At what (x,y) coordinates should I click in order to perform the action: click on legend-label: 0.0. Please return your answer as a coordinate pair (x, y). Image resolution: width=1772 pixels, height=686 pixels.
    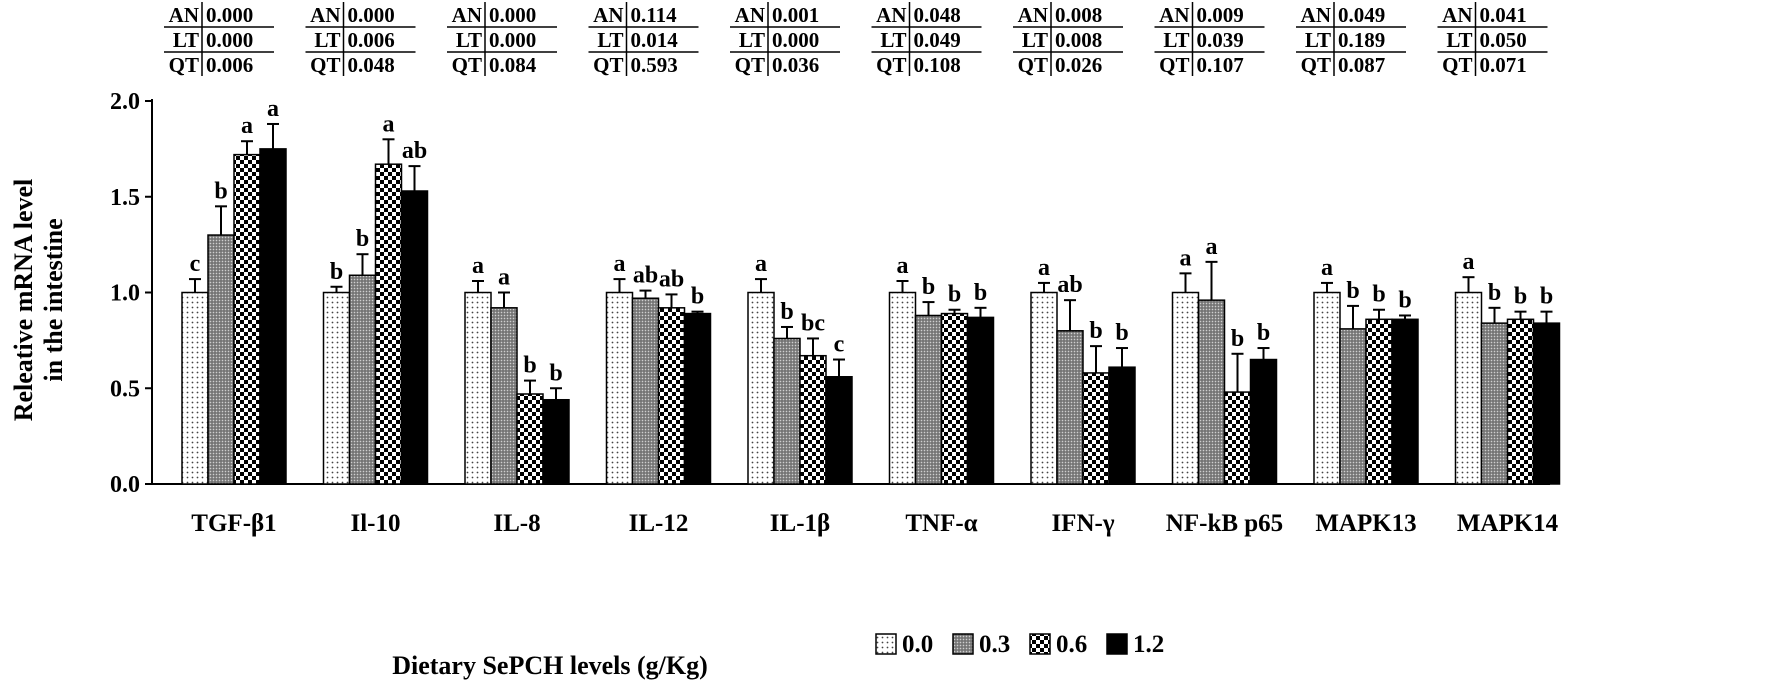
    Looking at the image, I should click on (917, 644).